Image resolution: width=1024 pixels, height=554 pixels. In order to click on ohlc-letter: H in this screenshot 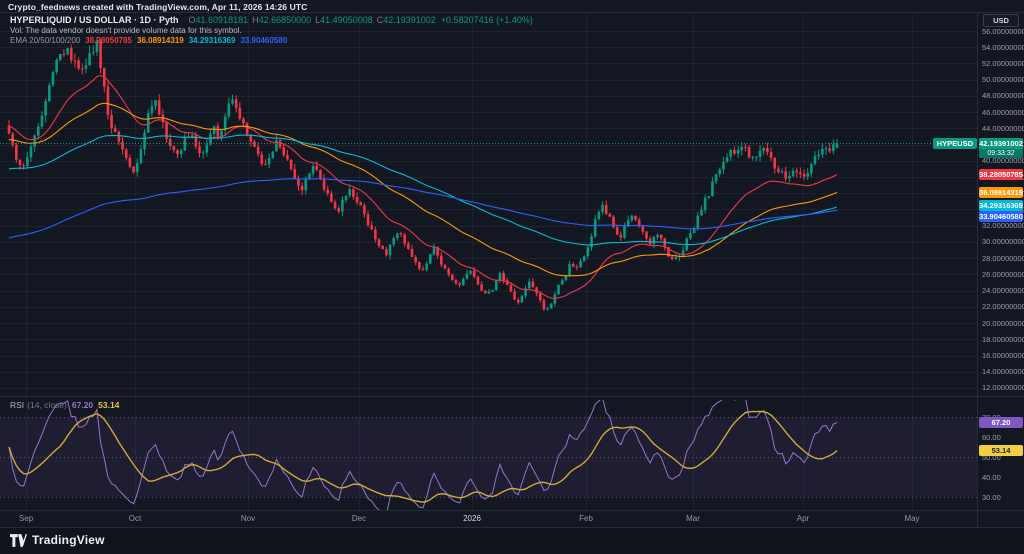, I will do `click(255, 20)`.